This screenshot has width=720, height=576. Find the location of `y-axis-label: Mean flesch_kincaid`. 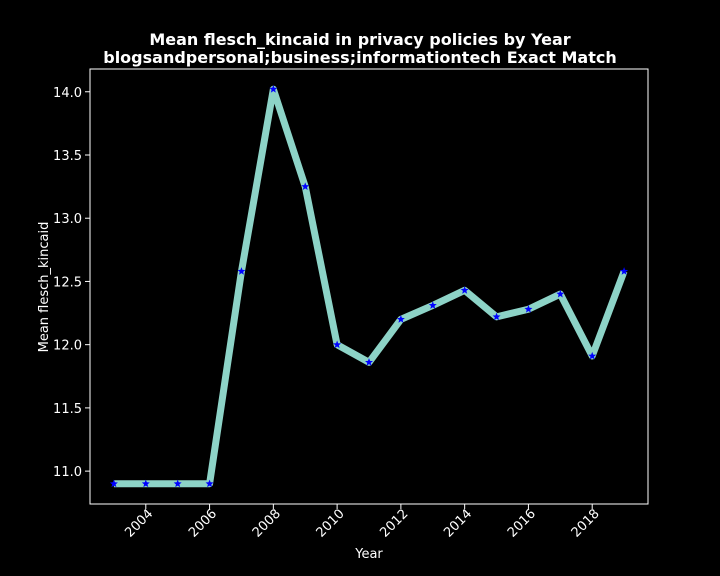

y-axis-label: Mean flesch_kincaid is located at coordinates (44, 287).